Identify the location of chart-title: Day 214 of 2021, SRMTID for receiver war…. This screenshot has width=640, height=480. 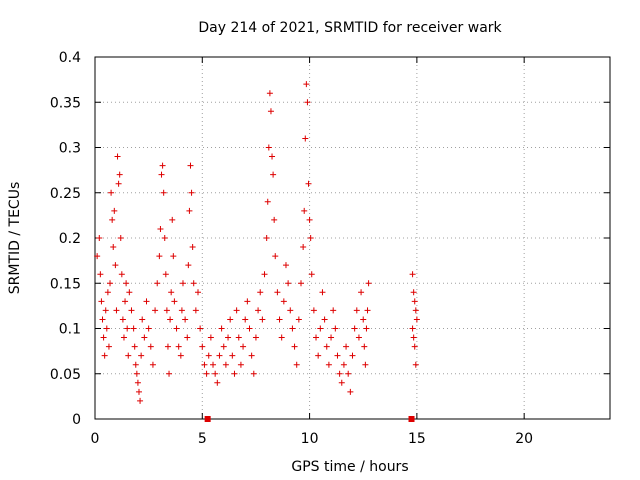
(350, 28).